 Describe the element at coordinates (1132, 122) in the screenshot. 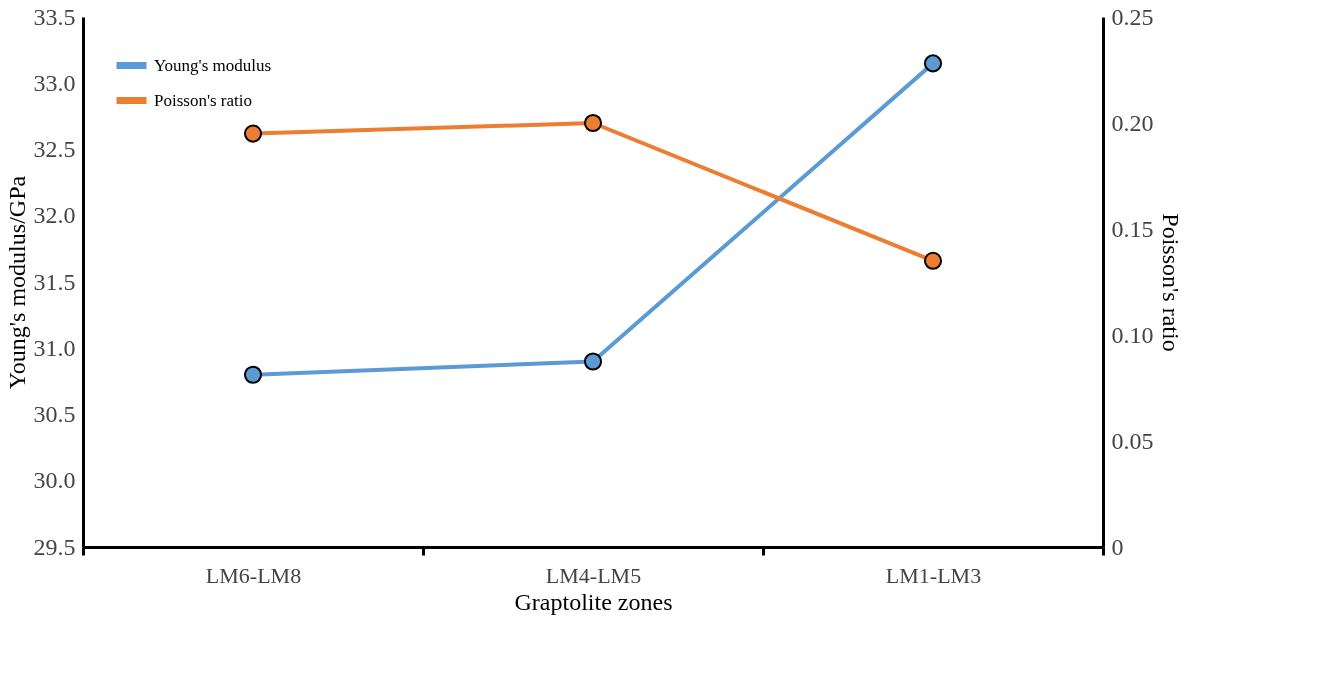

I see `y2-tick-label: 0.20` at that location.